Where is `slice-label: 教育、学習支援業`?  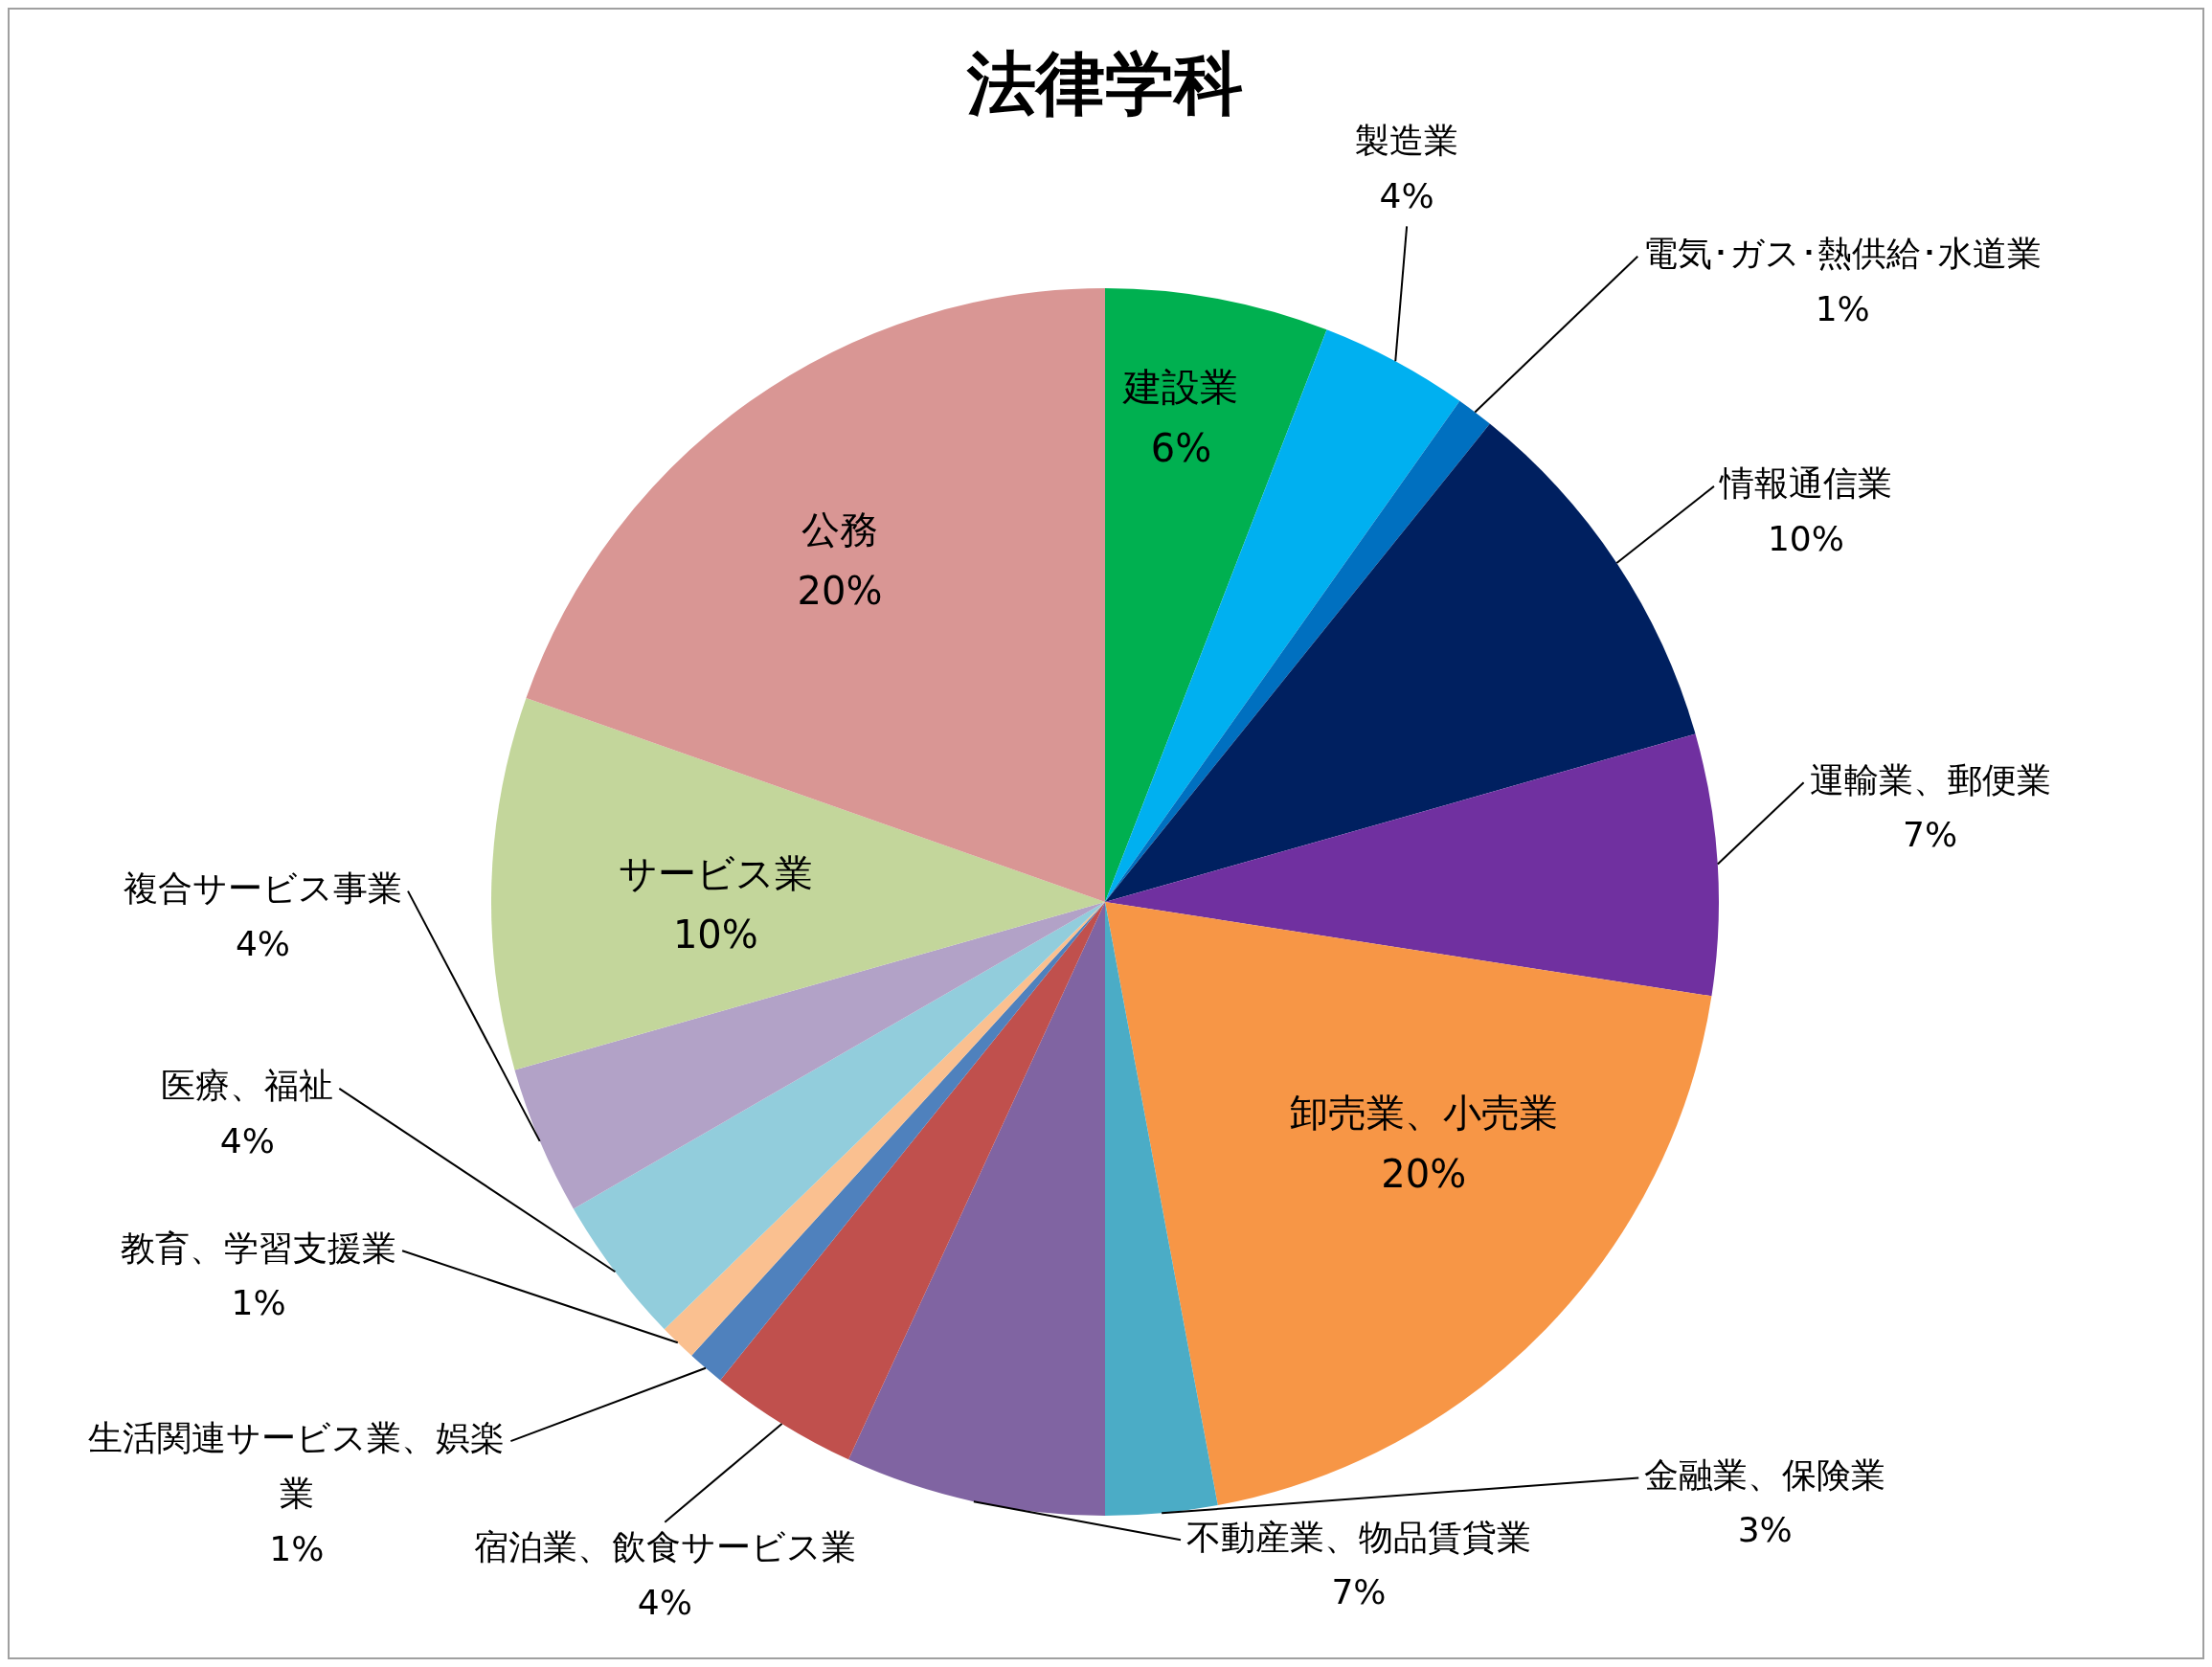
slice-label: 教育、学習支援業 is located at coordinates (259, 1248).